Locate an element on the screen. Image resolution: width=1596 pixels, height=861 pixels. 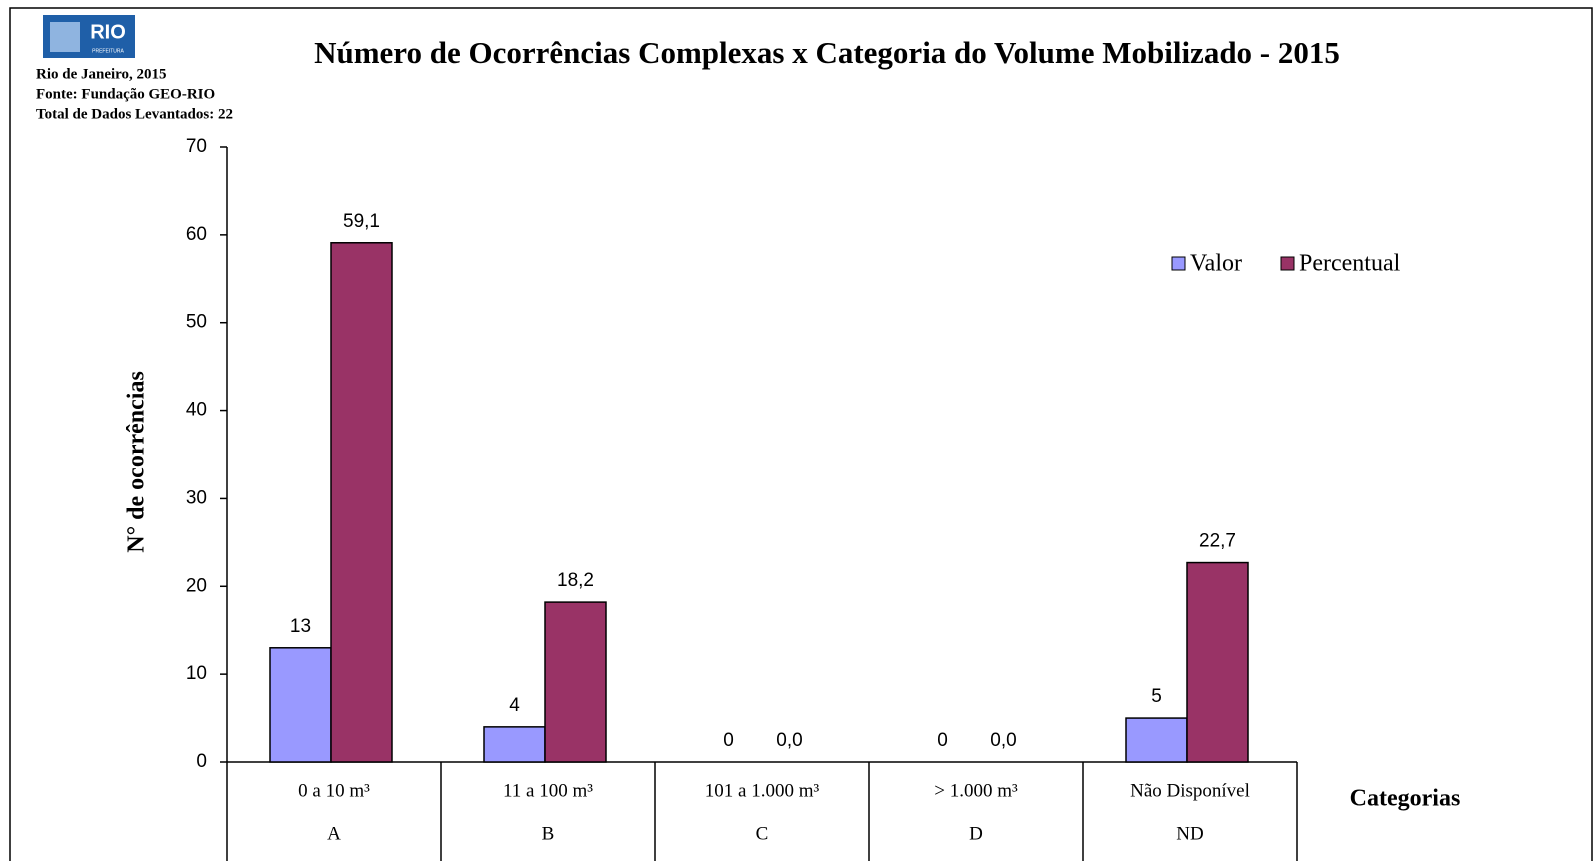
legend-label: Percentual is located at coordinates (1350, 264).